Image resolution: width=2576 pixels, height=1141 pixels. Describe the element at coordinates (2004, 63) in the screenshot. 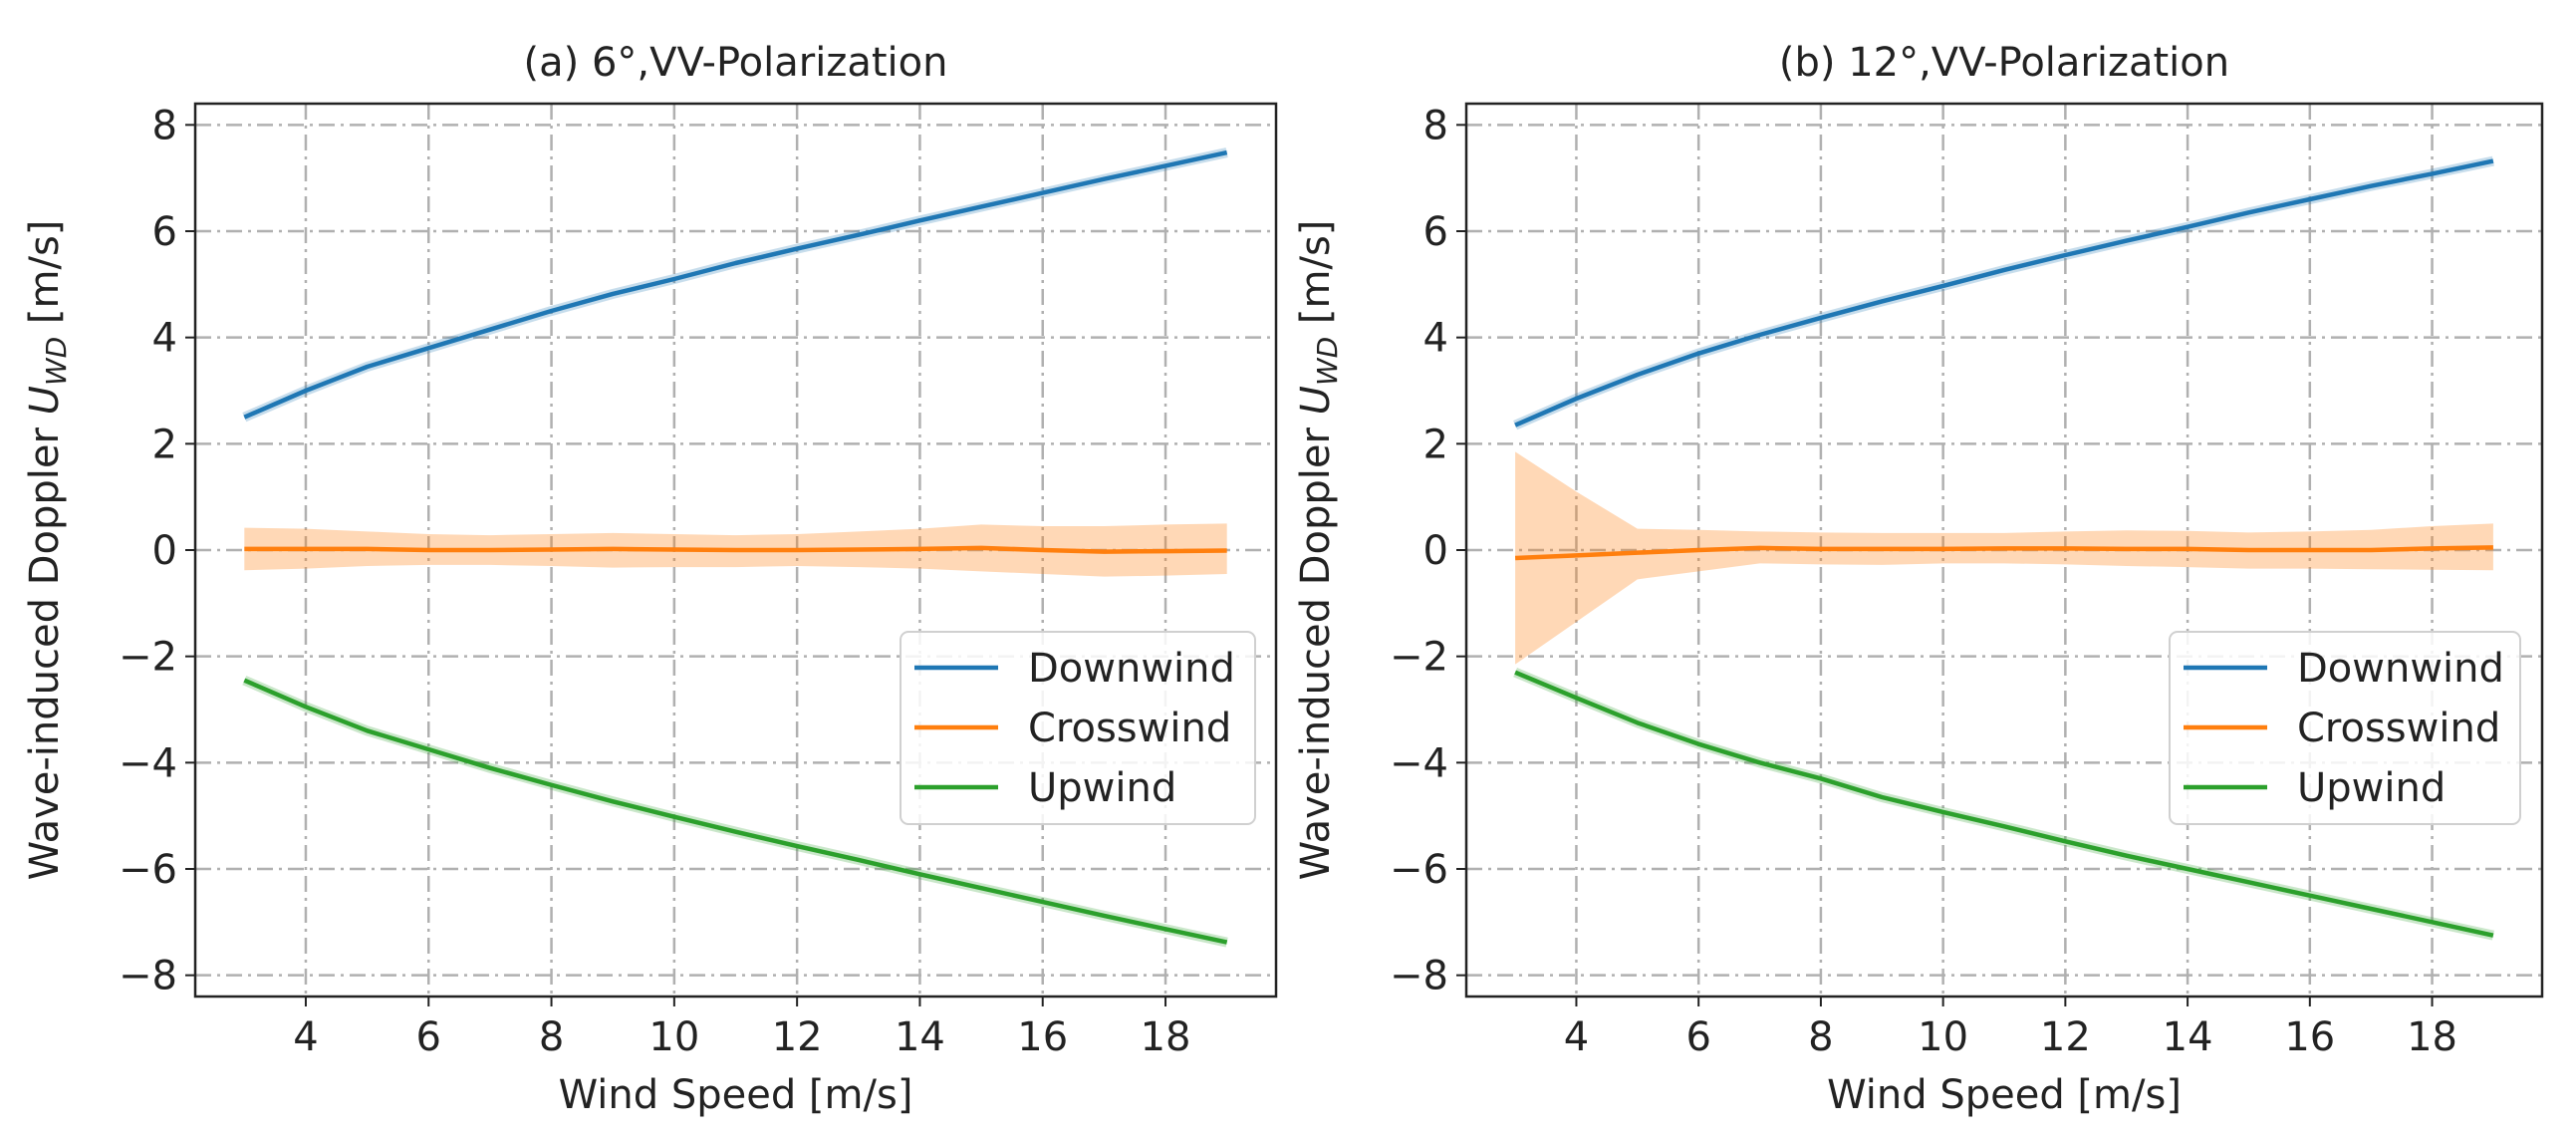

I see `chart-title: (b) 12°,VV-Polarization` at that location.